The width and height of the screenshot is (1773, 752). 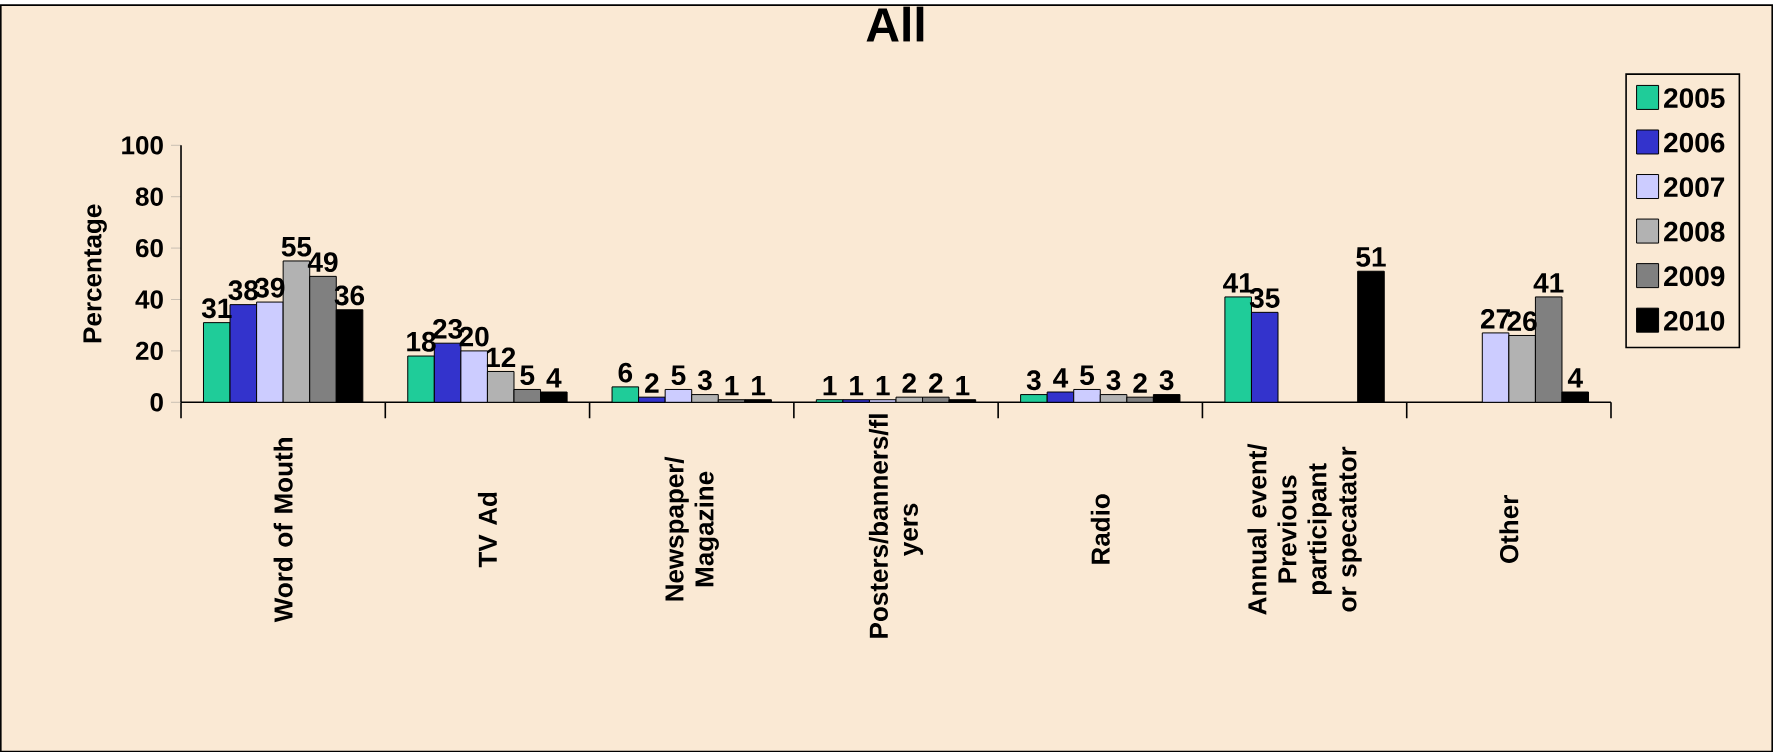 What do you see at coordinates (625, 372) in the screenshot?
I see `data-label: 6` at bounding box center [625, 372].